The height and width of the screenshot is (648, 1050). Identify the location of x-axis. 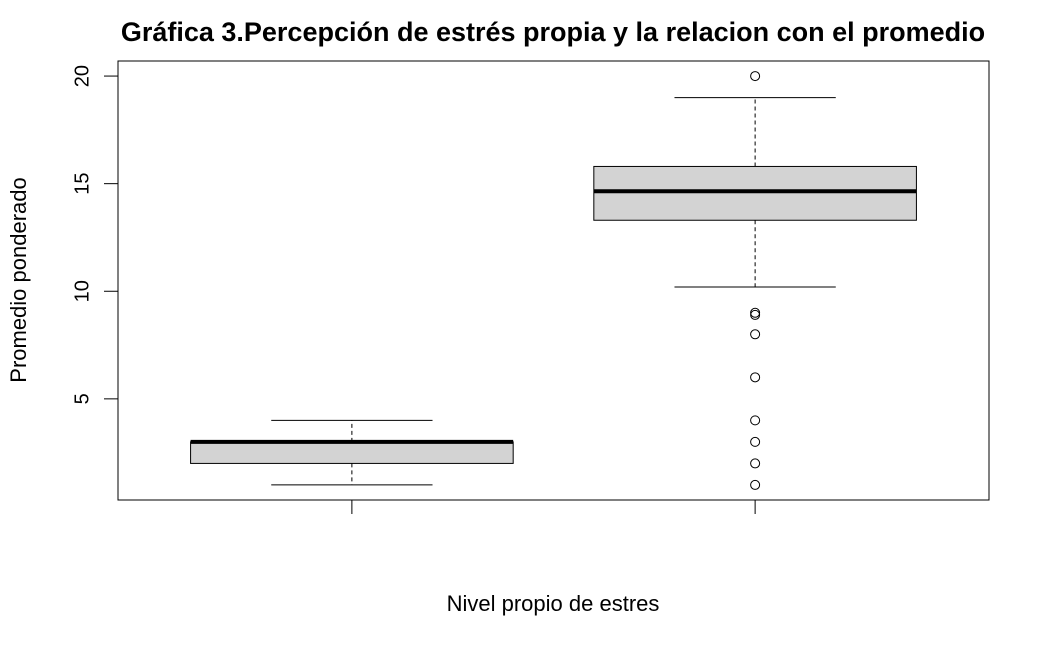
(553, 506).